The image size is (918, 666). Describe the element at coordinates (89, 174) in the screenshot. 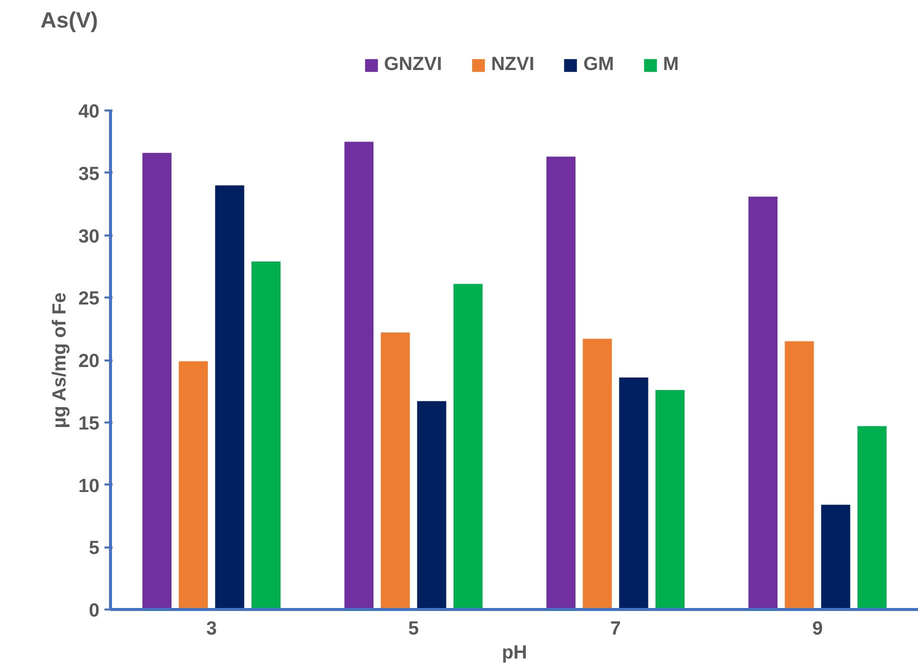

I see `y-tick-label: 35` at that location.